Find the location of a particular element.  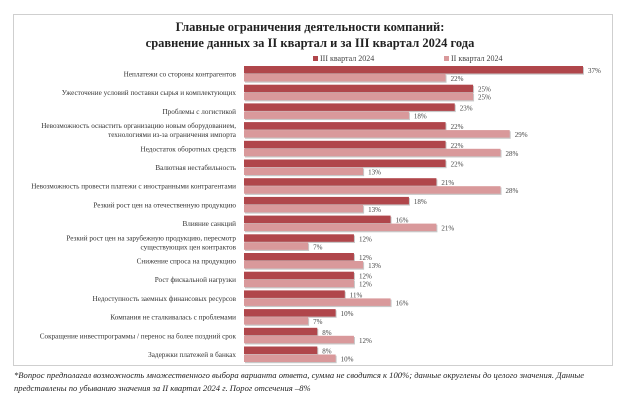

legend-item-q2: II квартал 2024 is located at coordinates (473, 58).